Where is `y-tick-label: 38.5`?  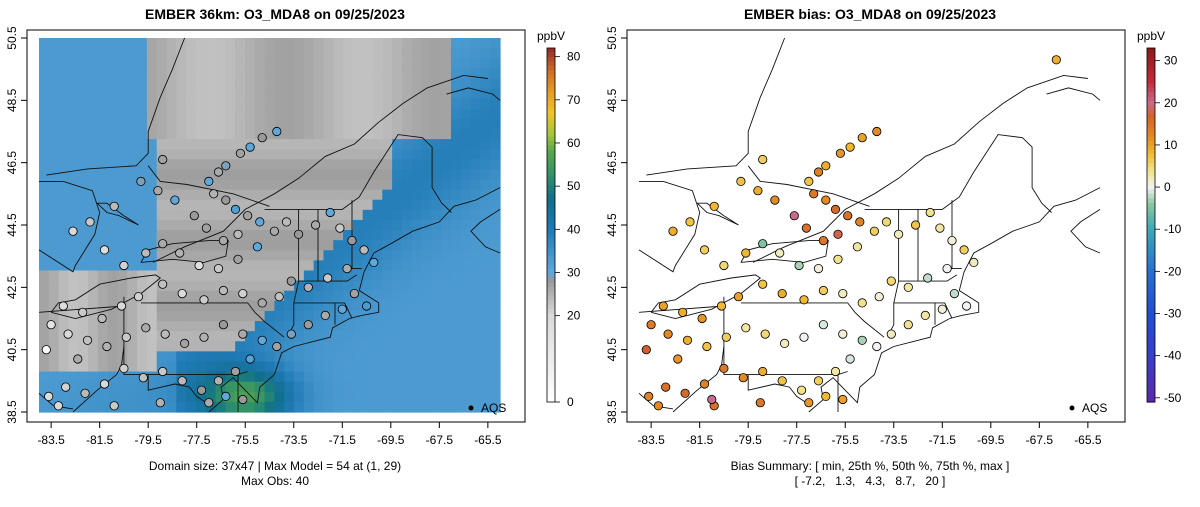
y-tick-label: 38.5 is located at coordinates (612, 412).